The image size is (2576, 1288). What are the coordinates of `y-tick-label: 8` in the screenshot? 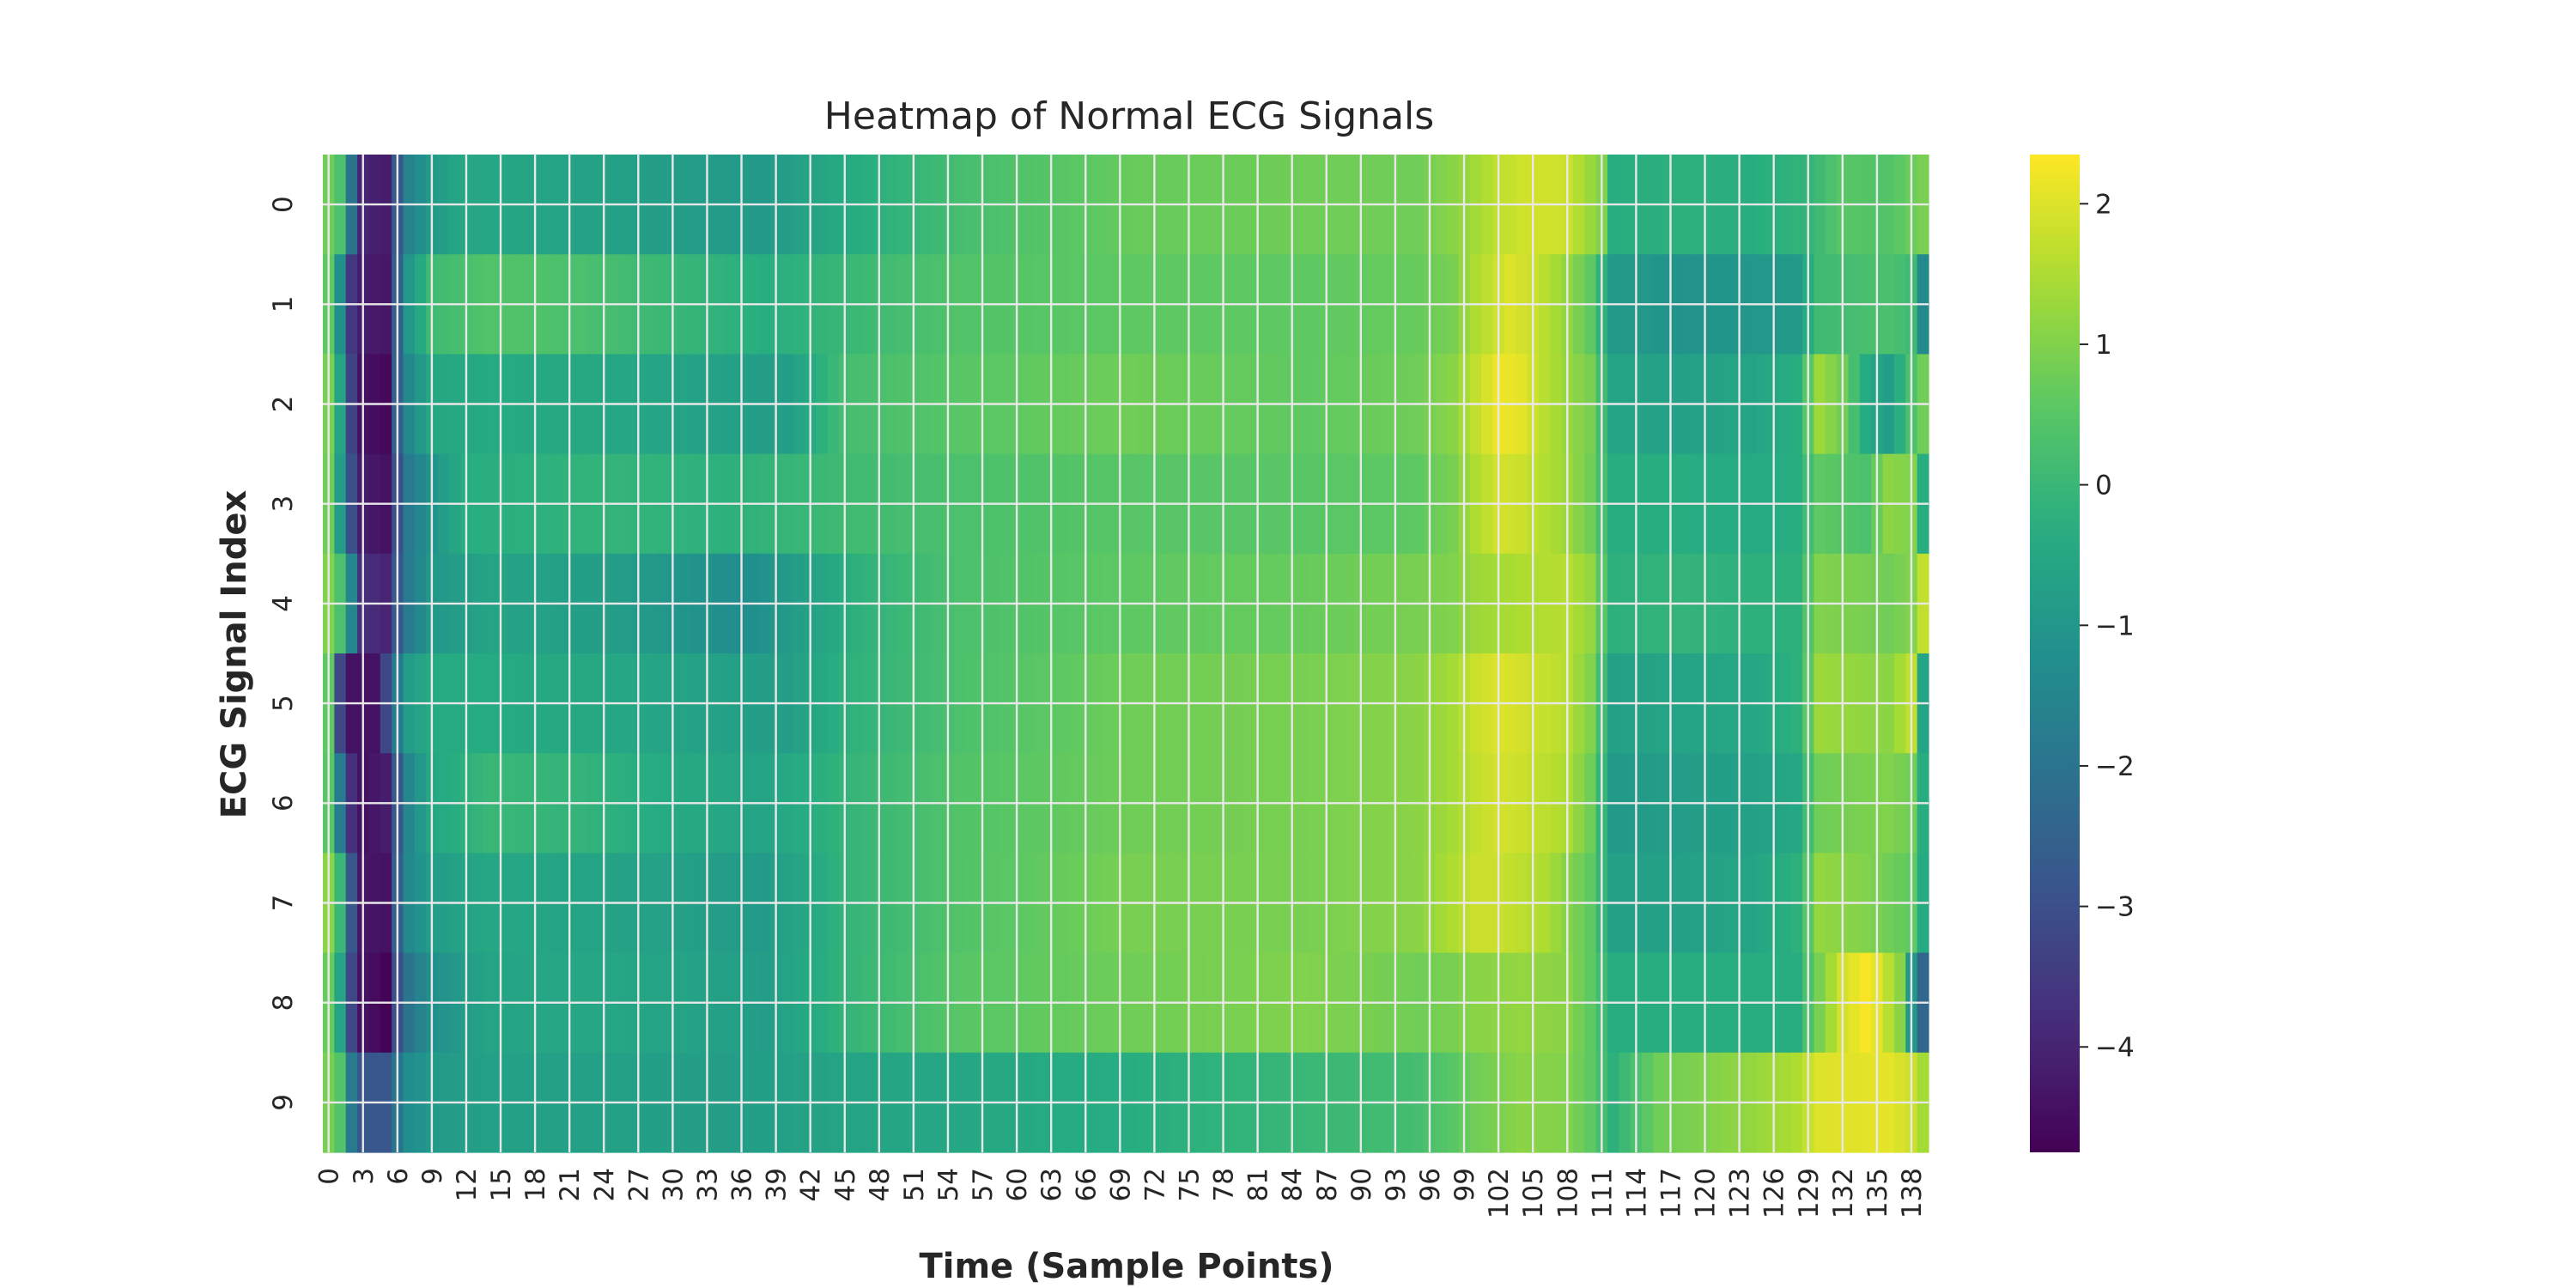 It's located at (283, 1003).